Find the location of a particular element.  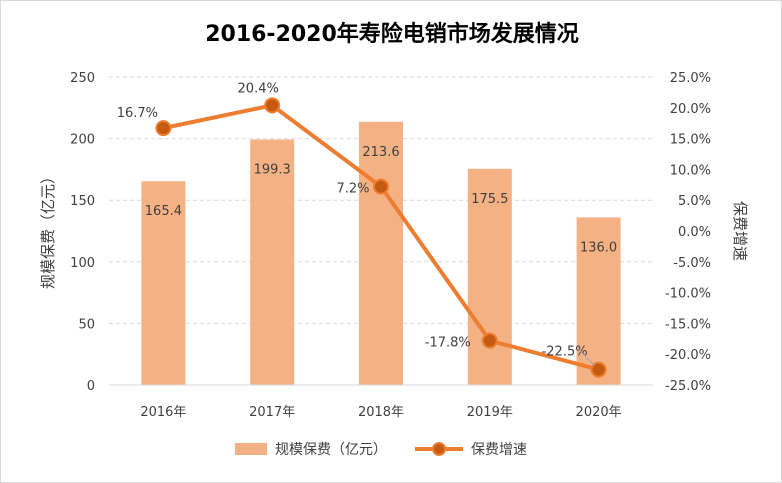

y2-tick-label: 10.0% is located at coordinates (690, 170).